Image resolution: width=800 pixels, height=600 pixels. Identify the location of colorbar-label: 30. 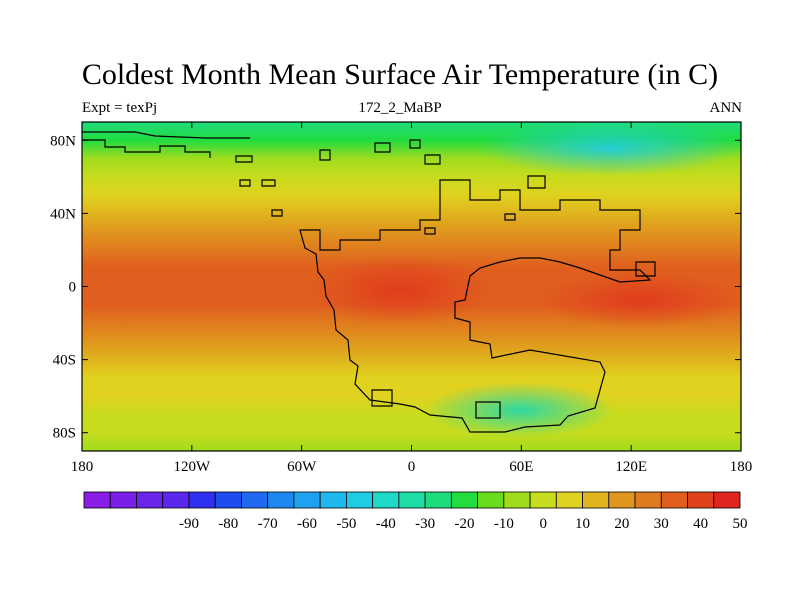
(661, 524).